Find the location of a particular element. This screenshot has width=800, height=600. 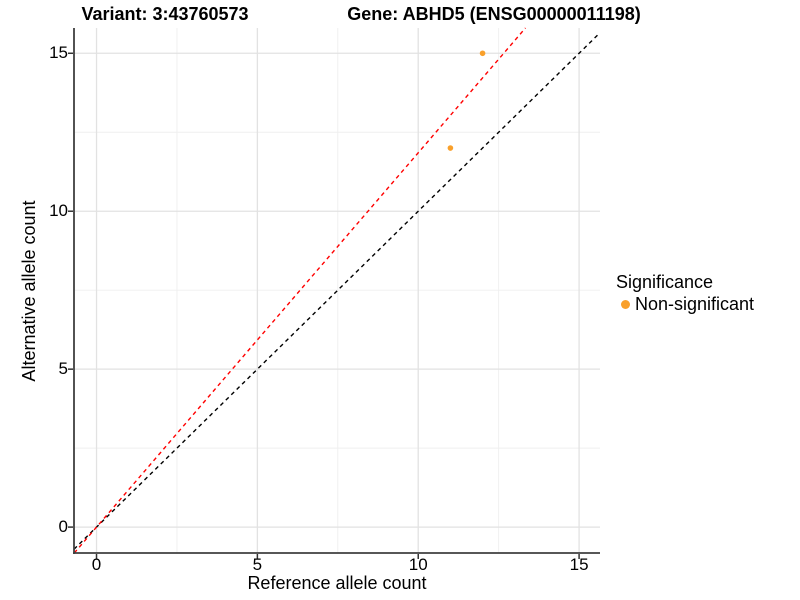

orange-dot-icon is located at coordinates (625, 304).